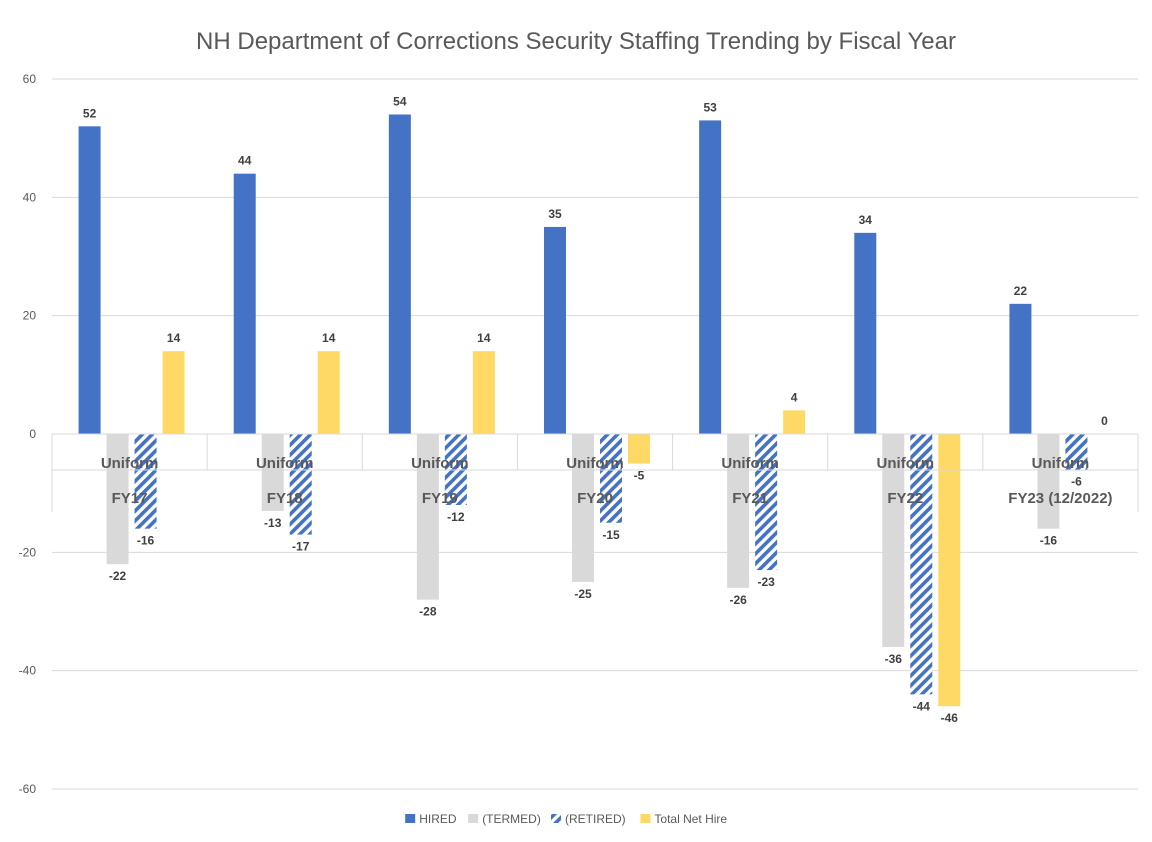 This screenshot has width=1152, height=842. Describe the element at coordinates (285, 498) in the screenshot. I see `category-label-fy18: FY18` at that location.